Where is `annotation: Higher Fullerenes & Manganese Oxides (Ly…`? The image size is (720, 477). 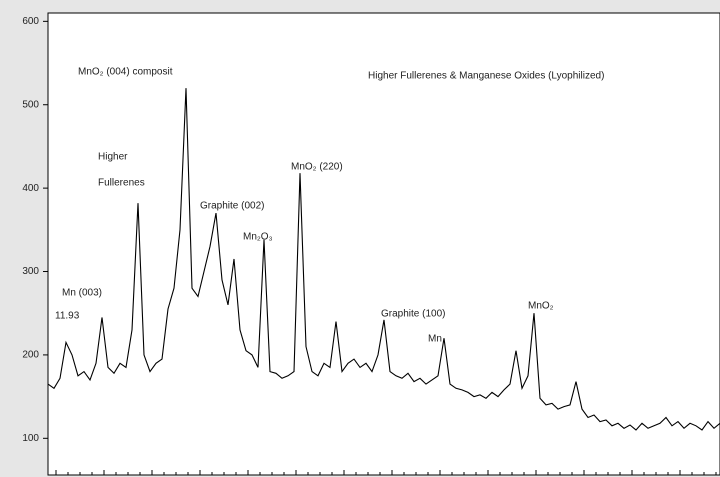 annotation: Higher Fullerenes & Manganese Oxides (Ly… is located at coordinates (486, 76).